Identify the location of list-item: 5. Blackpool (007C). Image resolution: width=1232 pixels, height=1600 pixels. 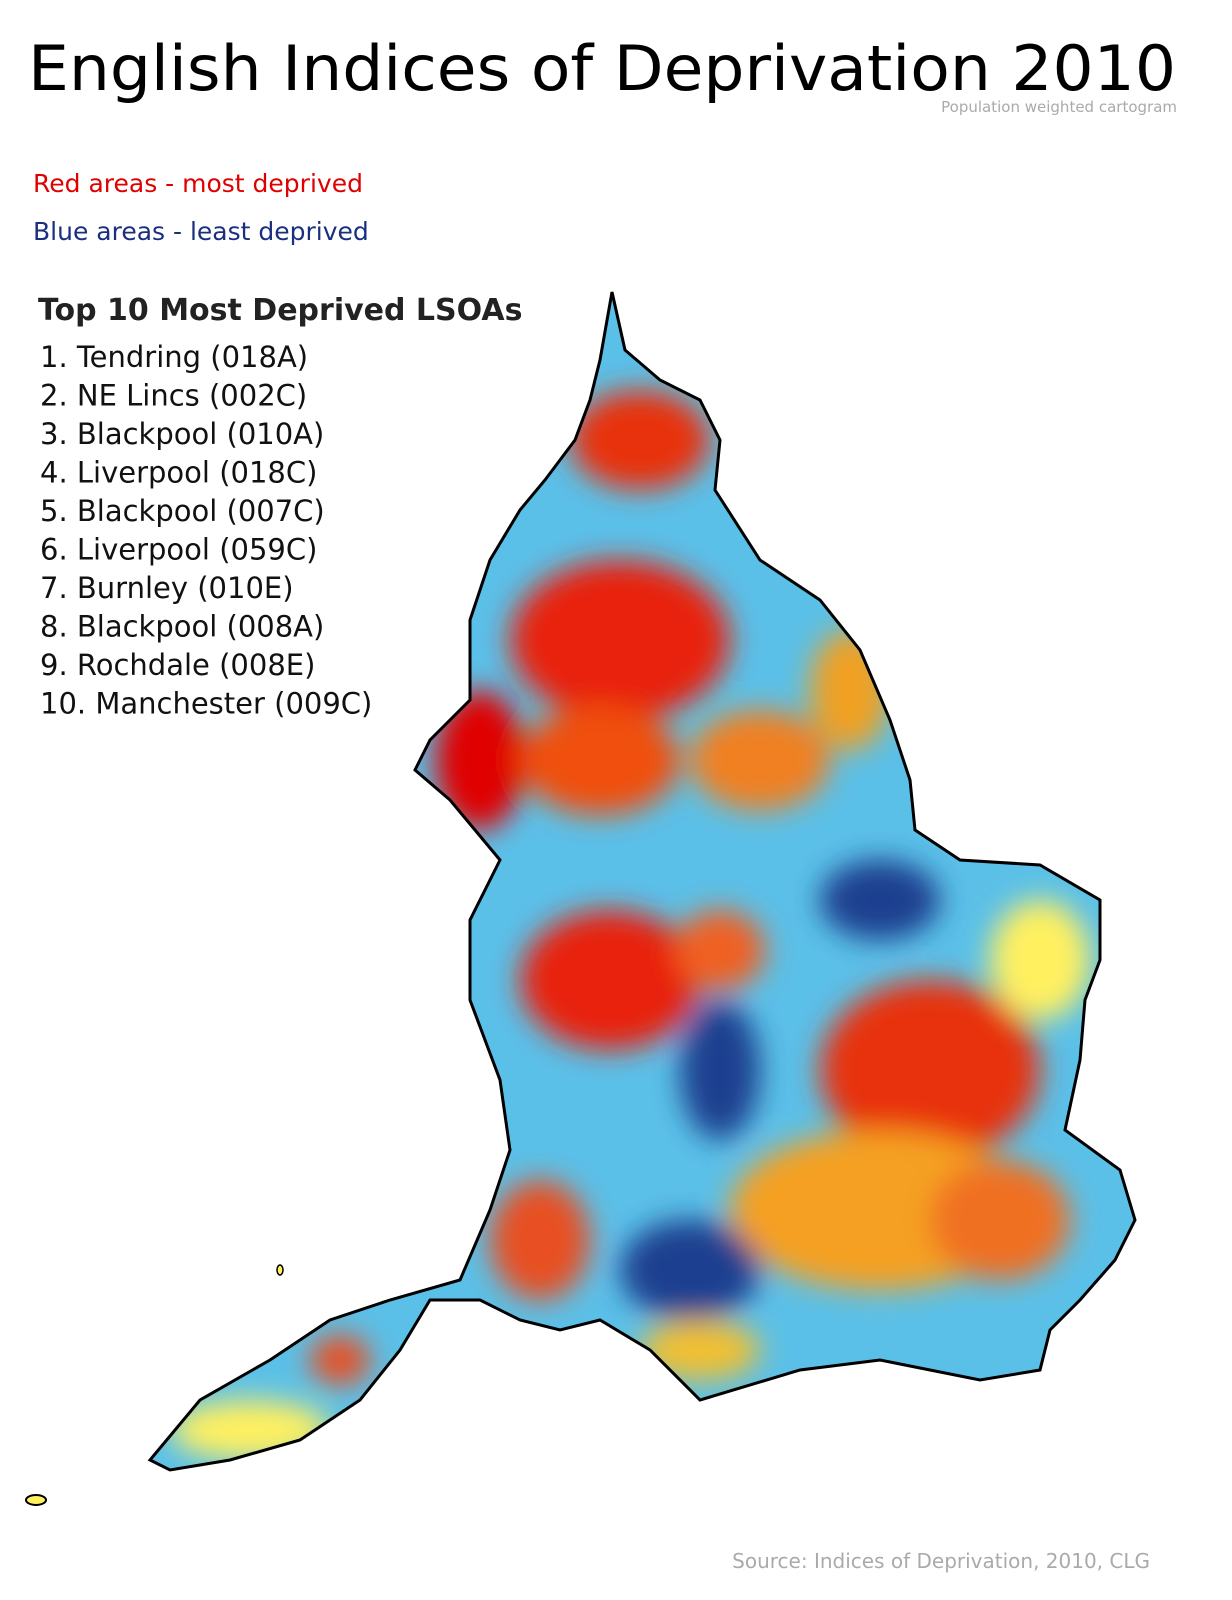
(182, 511).